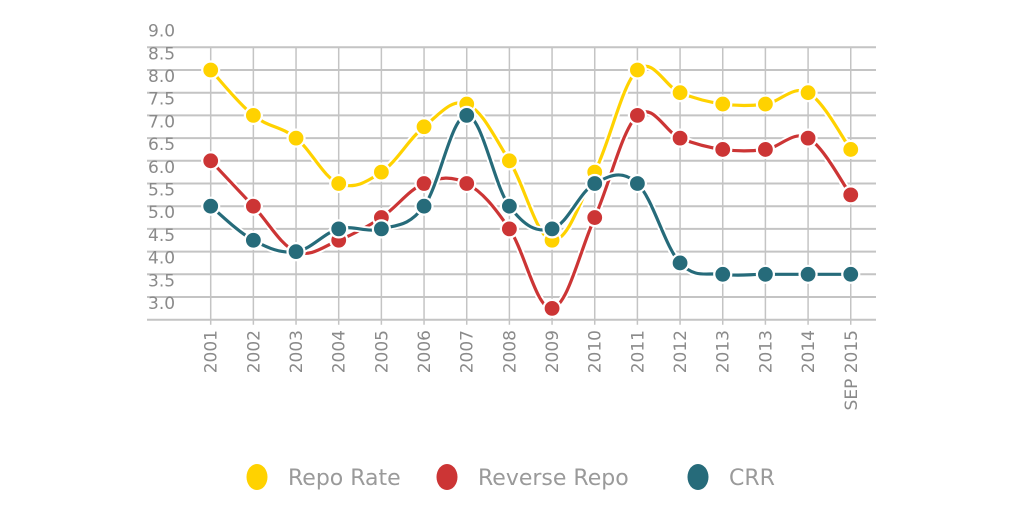 Image resolution: width=1024 pixels, height=512 pixels. I want to click on y-tick-label: 8.0, so click(161, 77).